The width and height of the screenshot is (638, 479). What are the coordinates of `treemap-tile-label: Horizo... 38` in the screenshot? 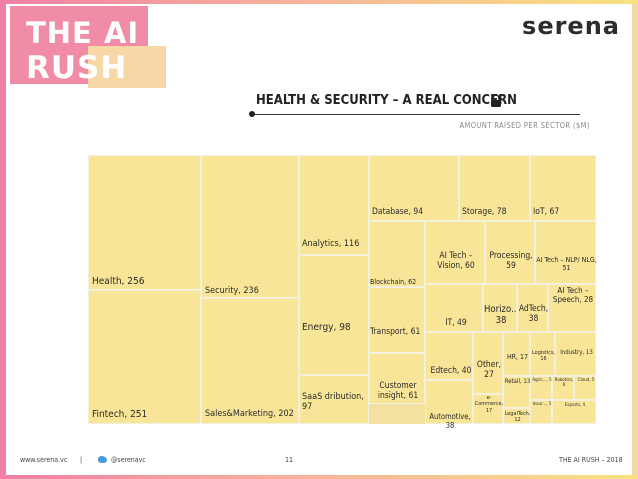 It's located at (502, 315).